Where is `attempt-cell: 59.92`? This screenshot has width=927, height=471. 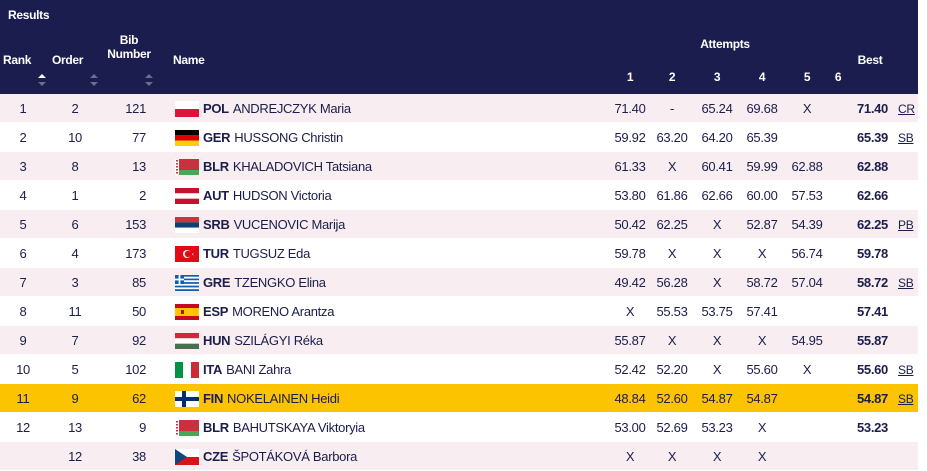 attempt-cell: 59.92 is located at coordinates (630, 137).